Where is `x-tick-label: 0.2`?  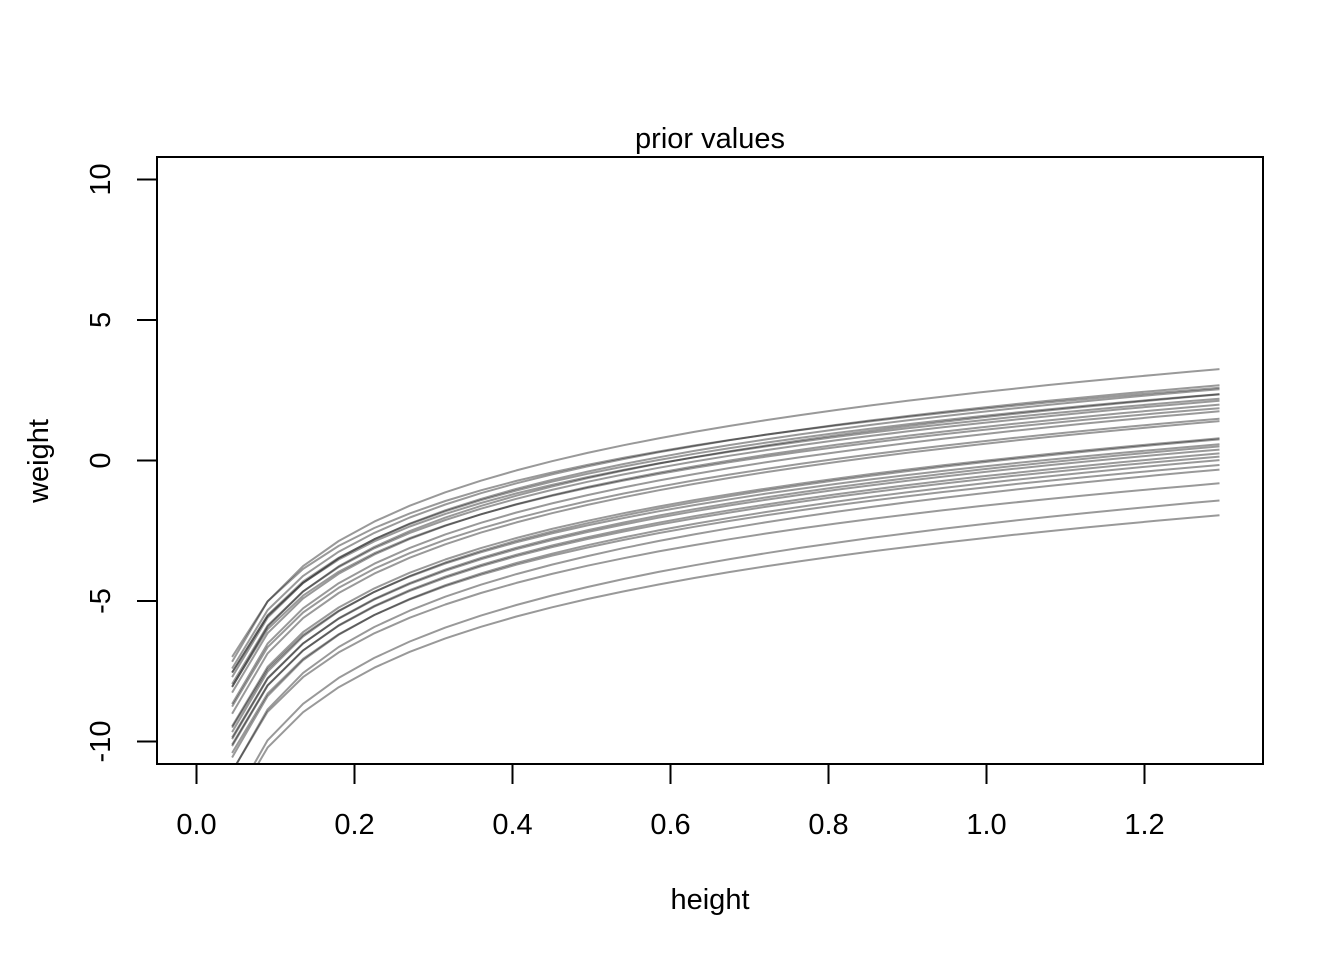 x-tick-label: 0.2 is located at coordinates (354, 825).